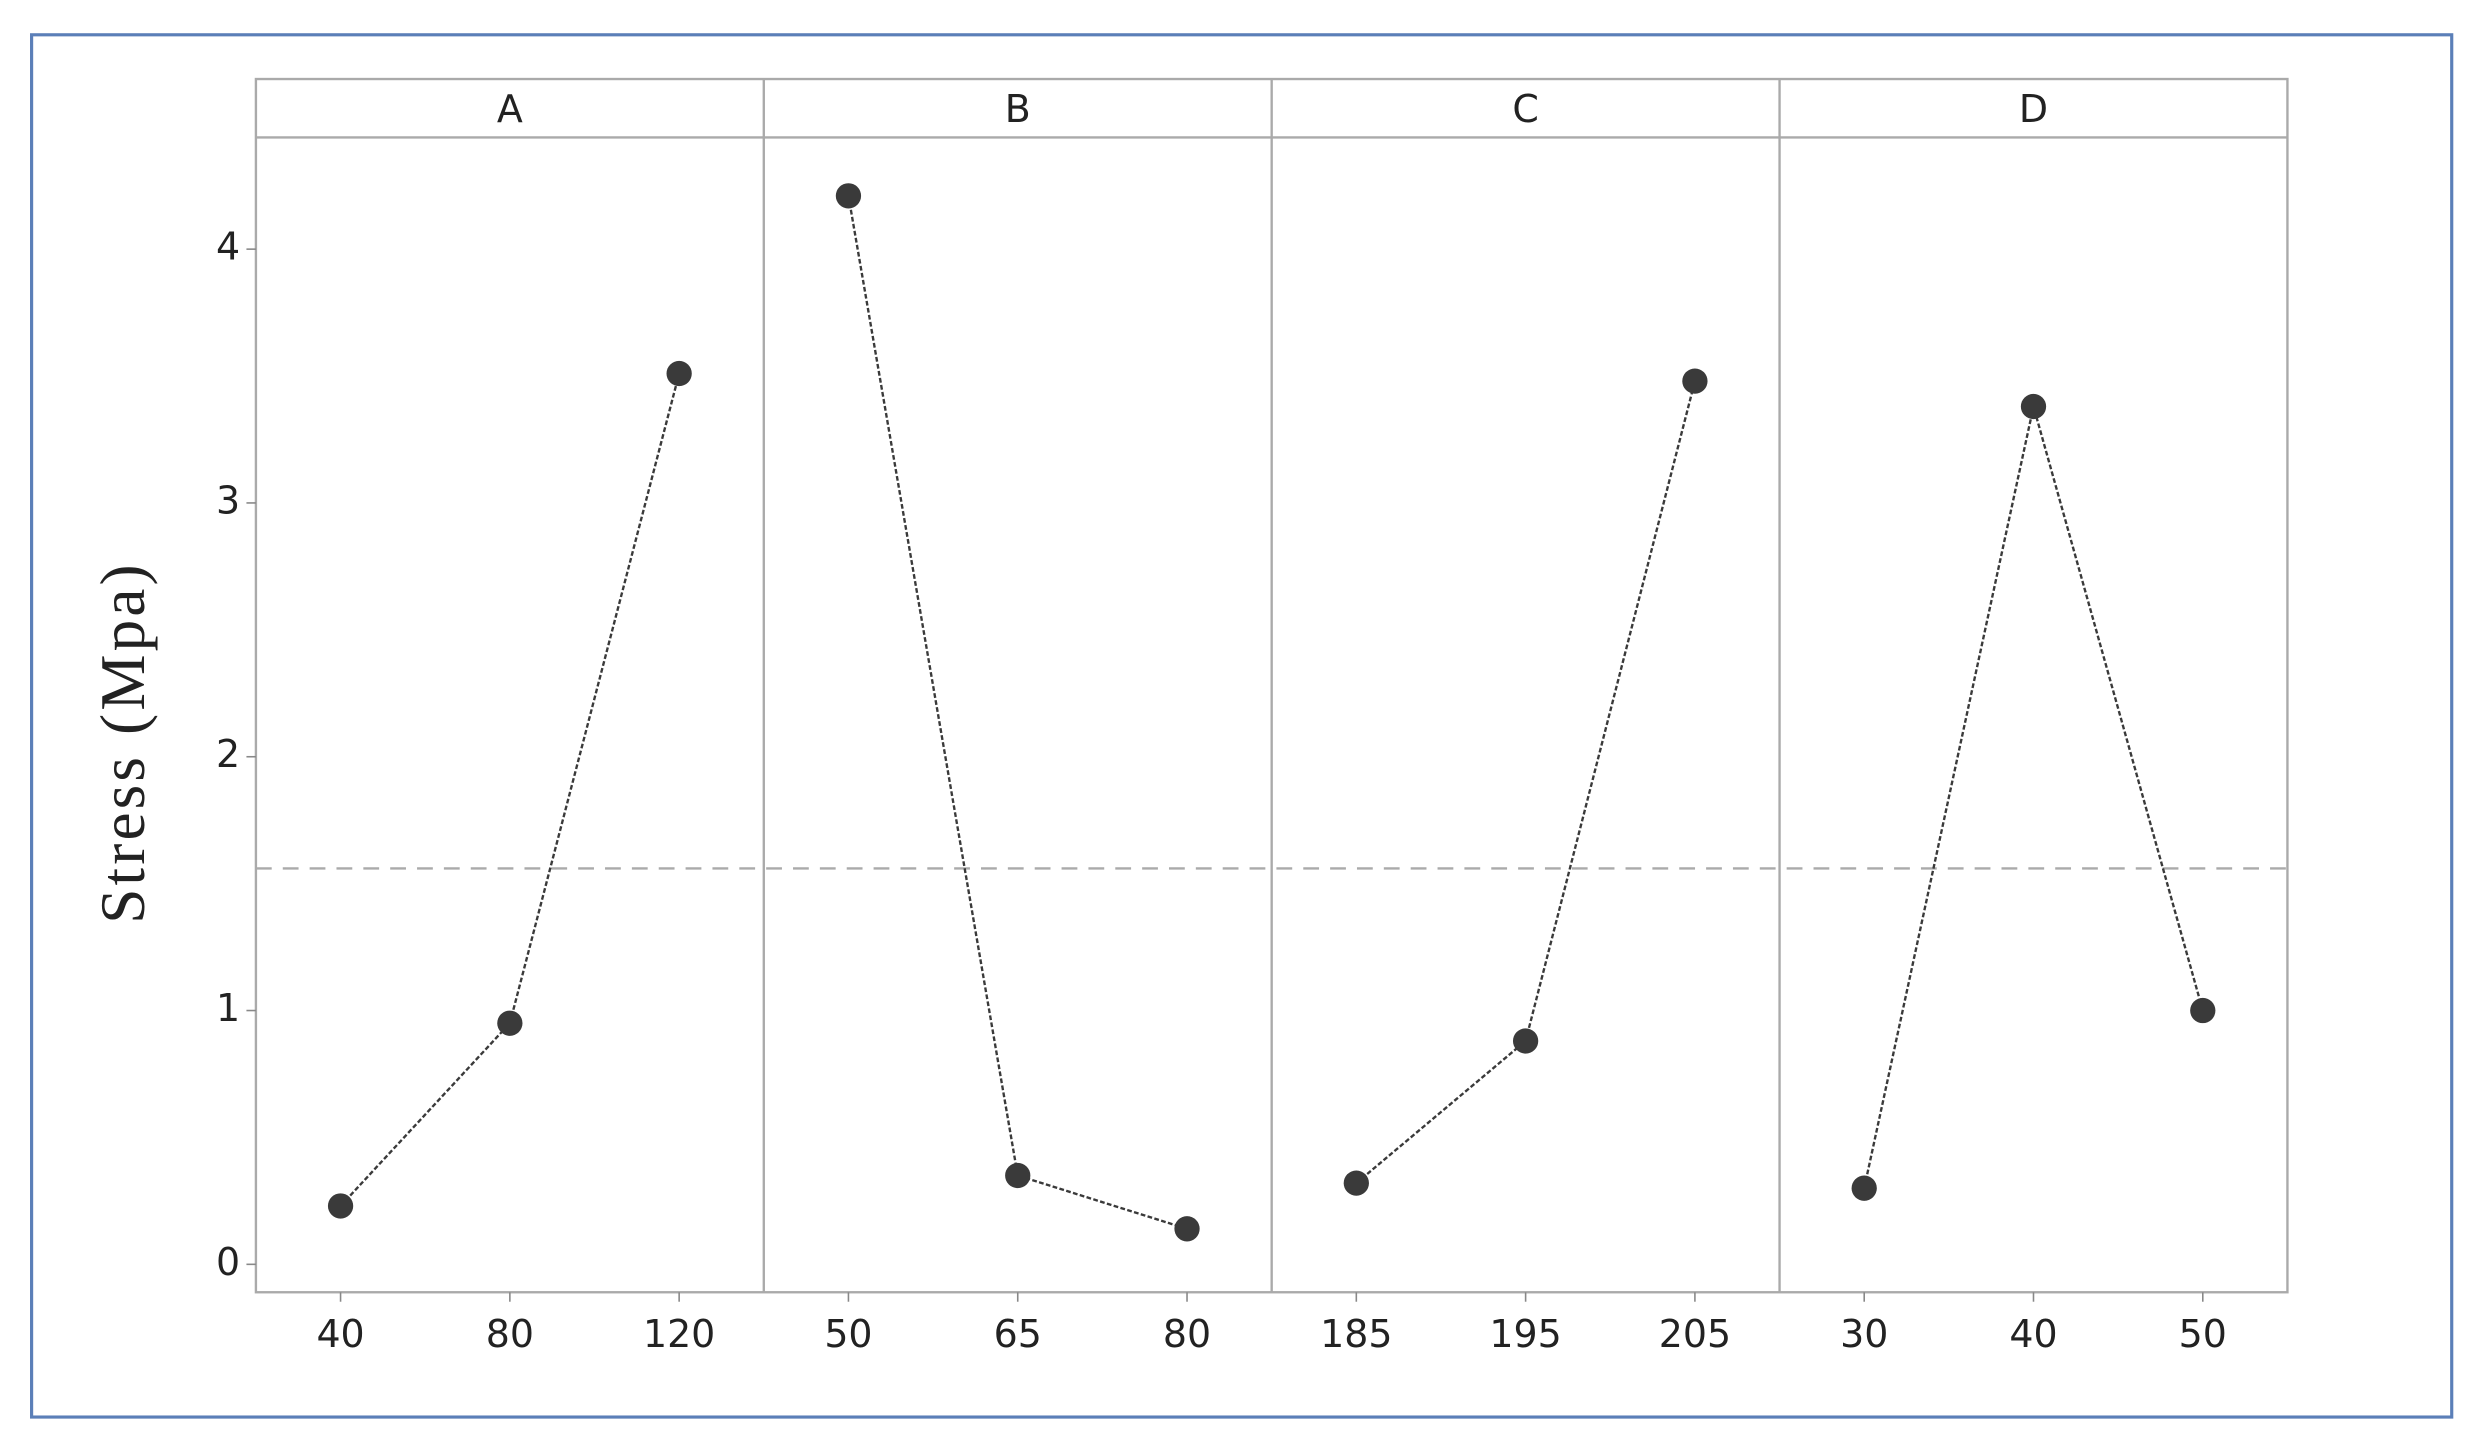 This screenshot has width=2477, height=1455. Describe the element at coordinates (228, 1008) in the screenshot. I see `y-tick-label: 1` at that location.